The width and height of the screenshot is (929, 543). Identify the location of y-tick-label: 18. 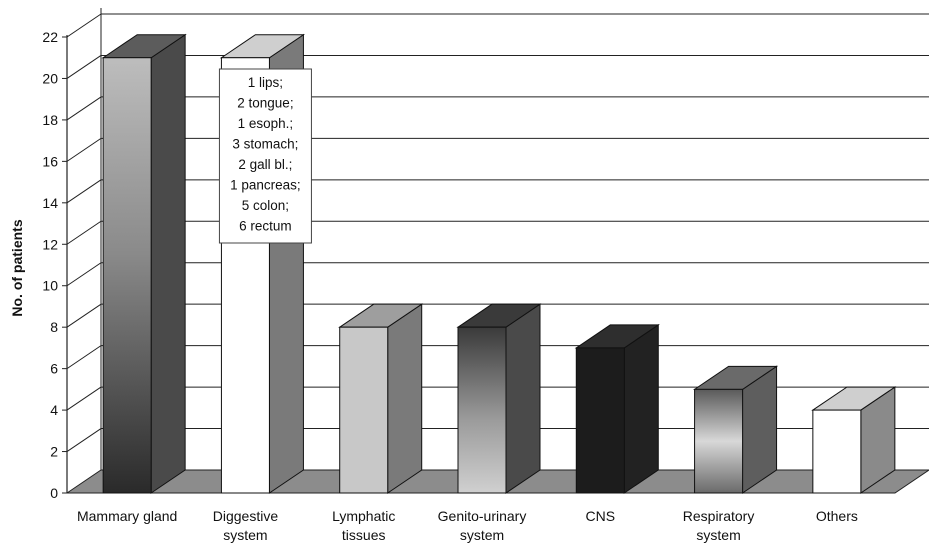
(50, 120).